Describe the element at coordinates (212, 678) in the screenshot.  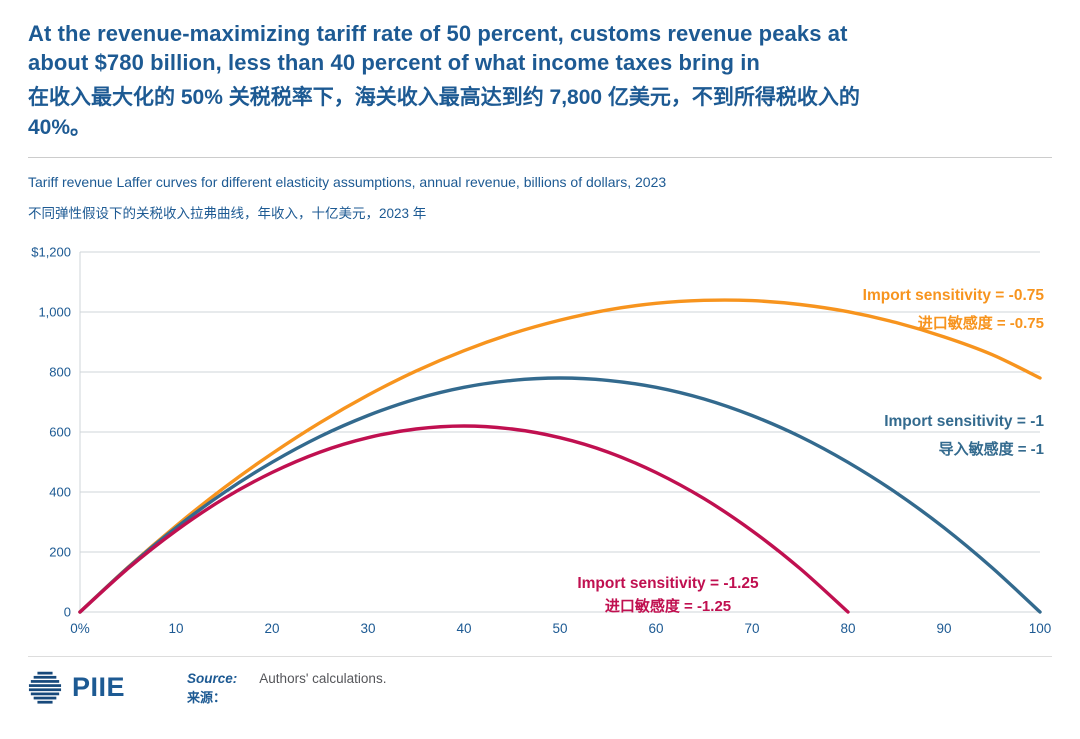
I see `source-label-en: Source:` at that location.